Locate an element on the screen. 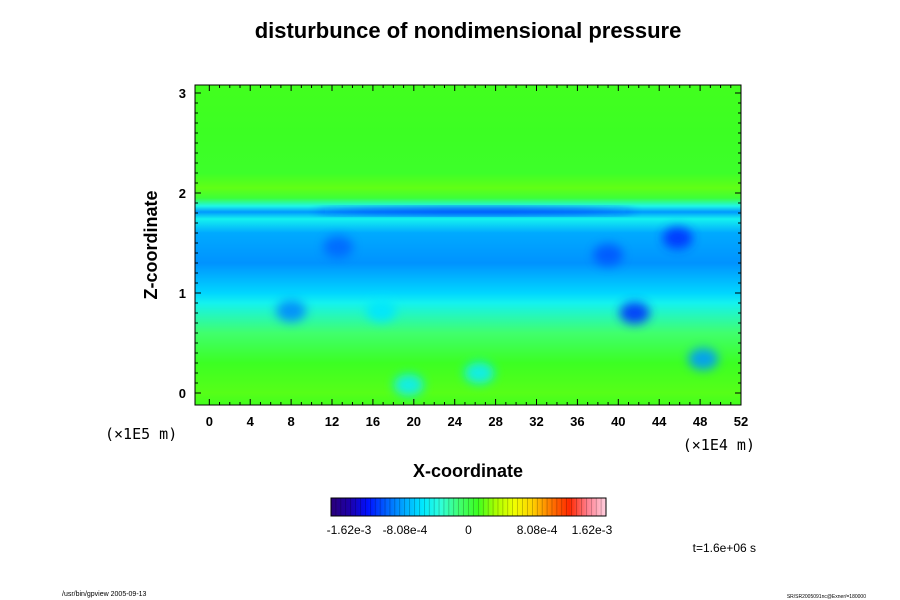 The image size is (900, 600). x-axis-unit: (×1E4 m) is located at coordinates (719, 445).